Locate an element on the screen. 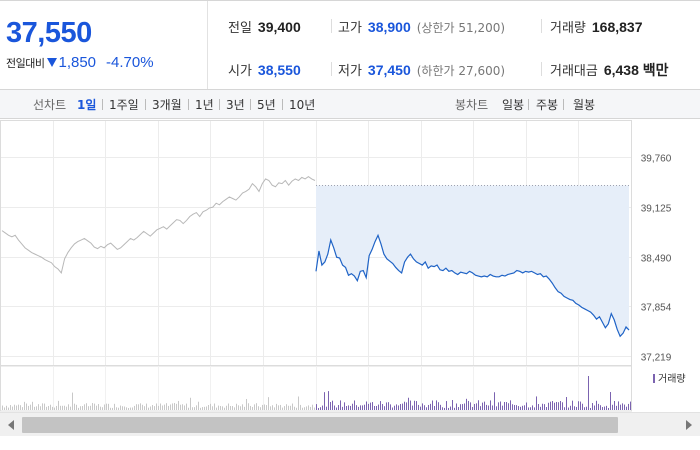 The image size is (700, 450). tab-3m: 3개월 is located at coordinates (167, 105).